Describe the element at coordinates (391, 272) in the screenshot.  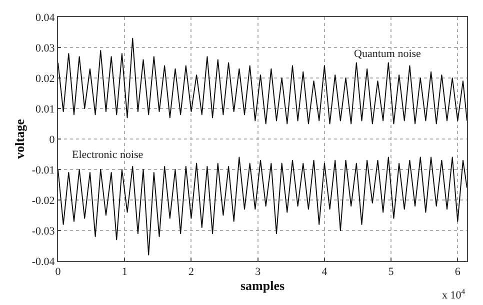
I see `x-tick-label: 5` at that location.